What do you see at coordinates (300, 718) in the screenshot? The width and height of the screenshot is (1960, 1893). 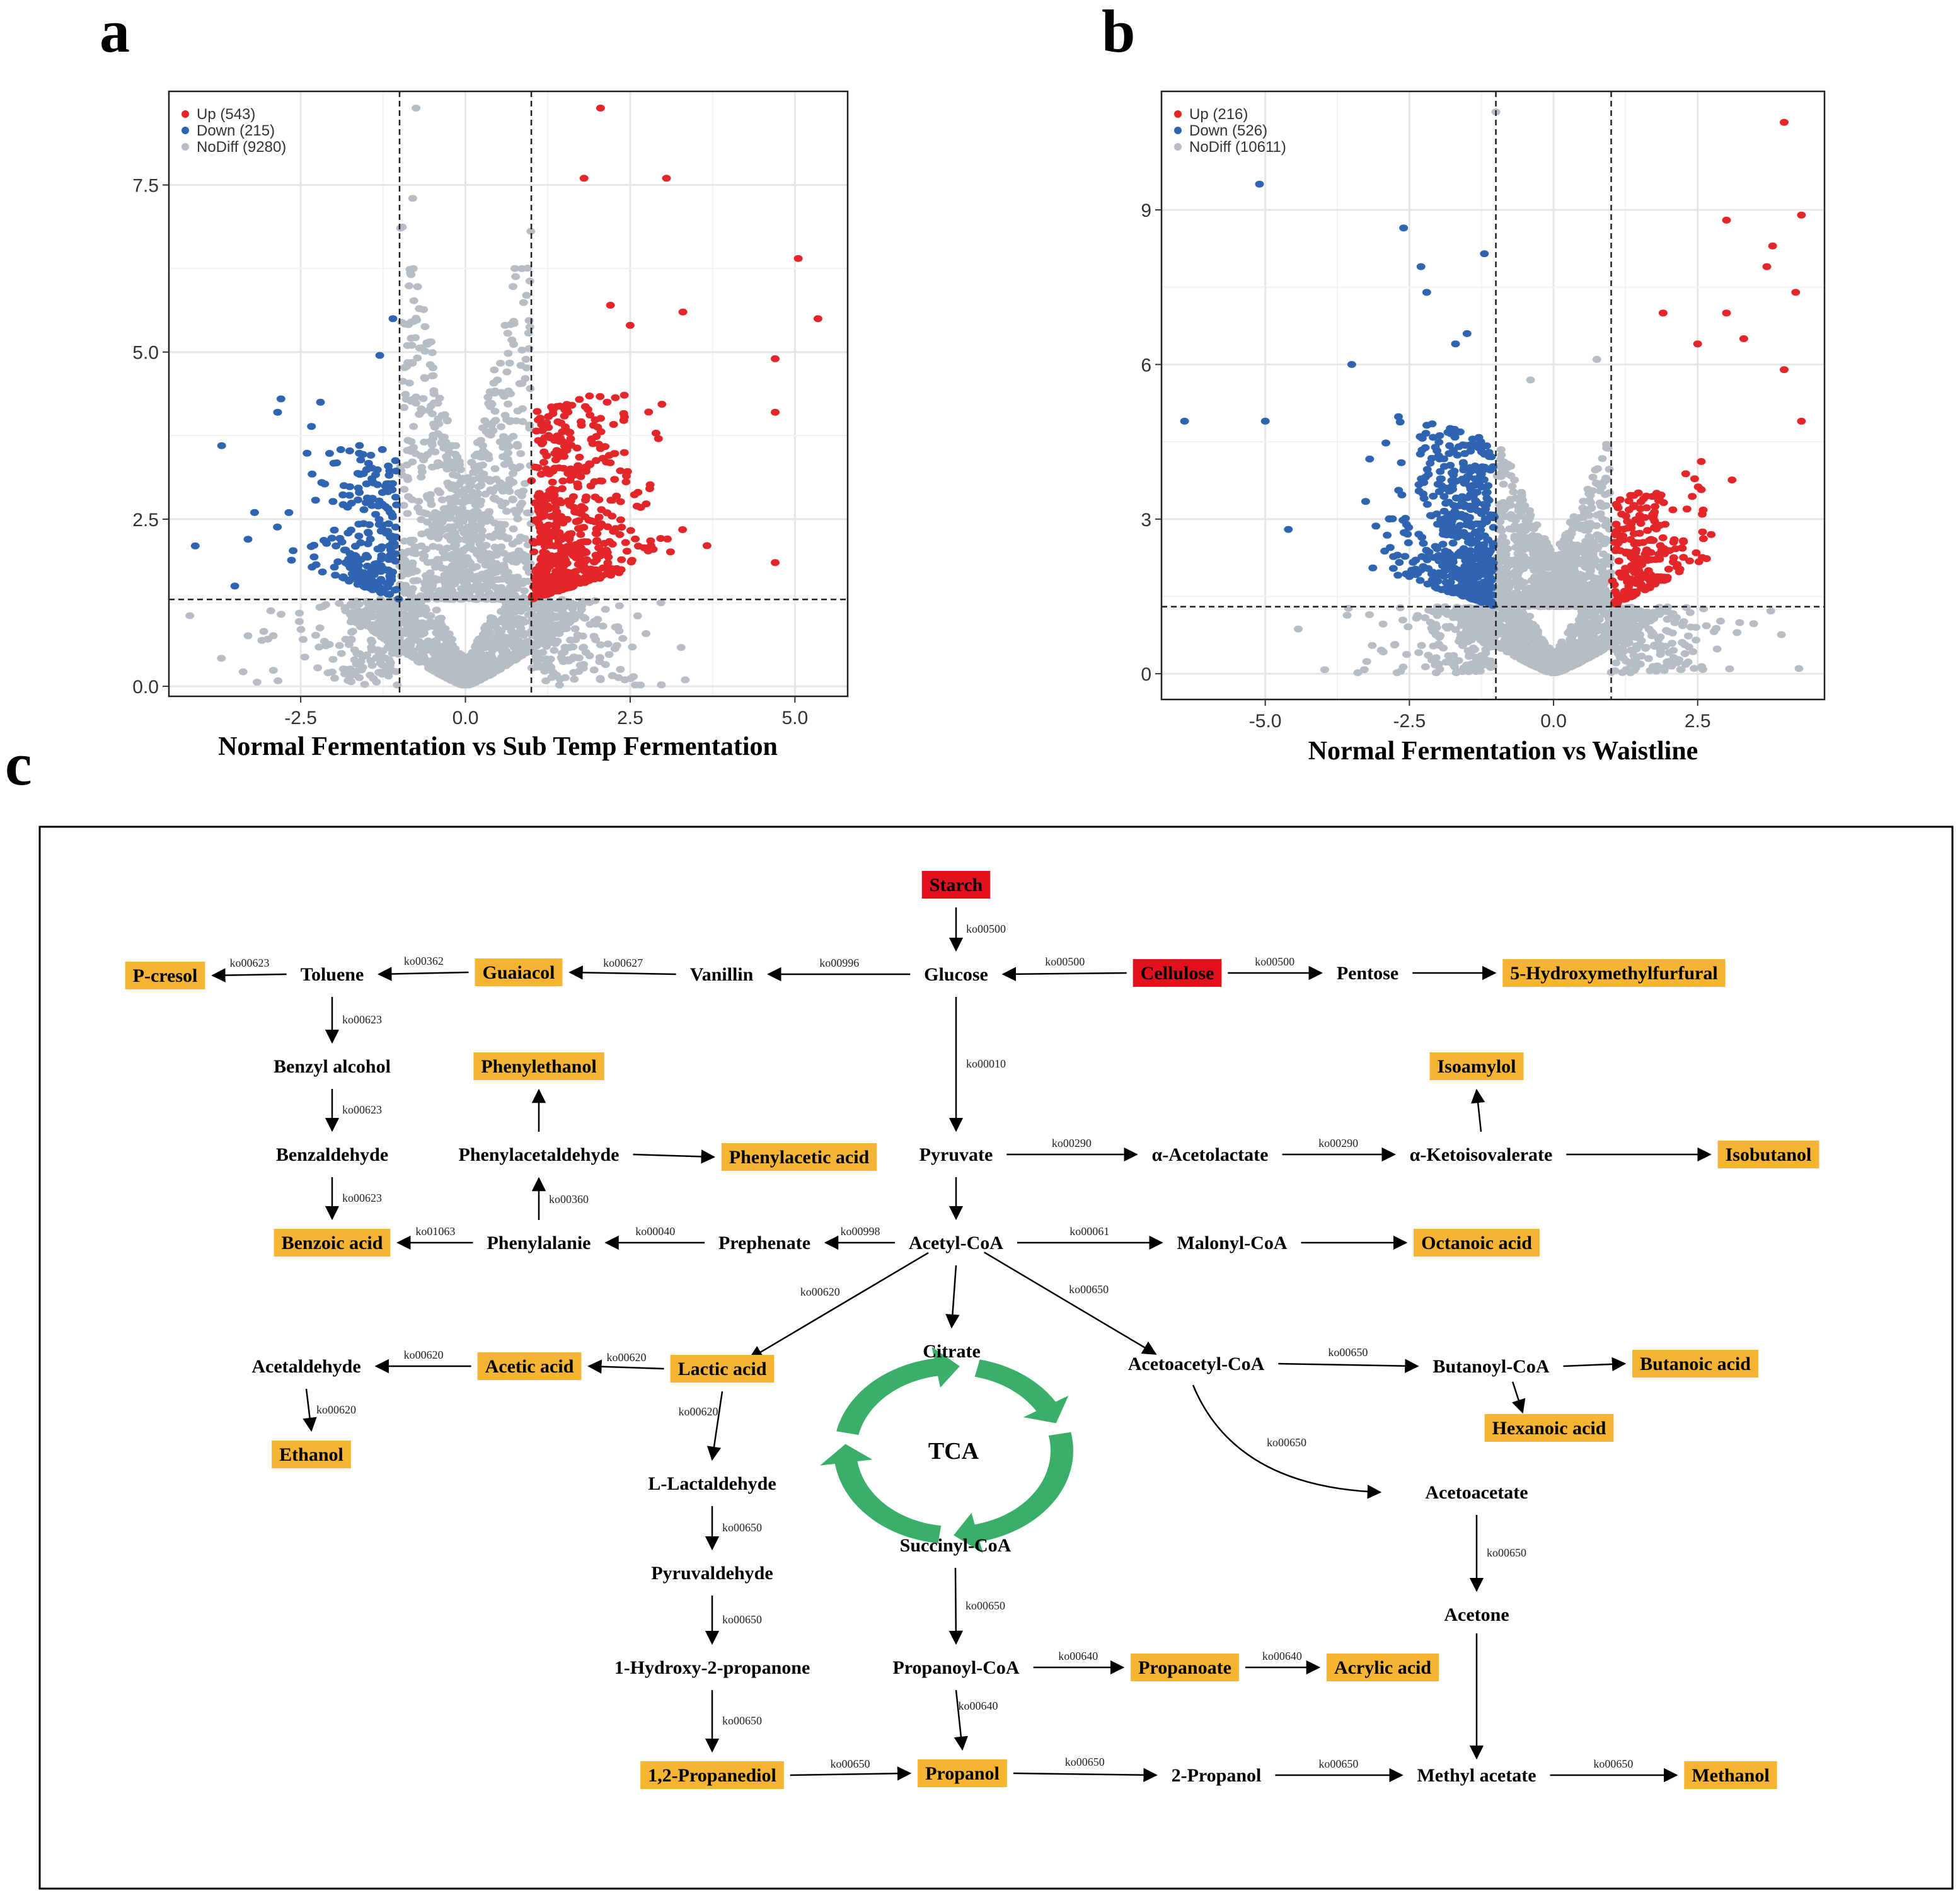 I see `x-tick-label: -2.5` at bounding box center [300, 718].